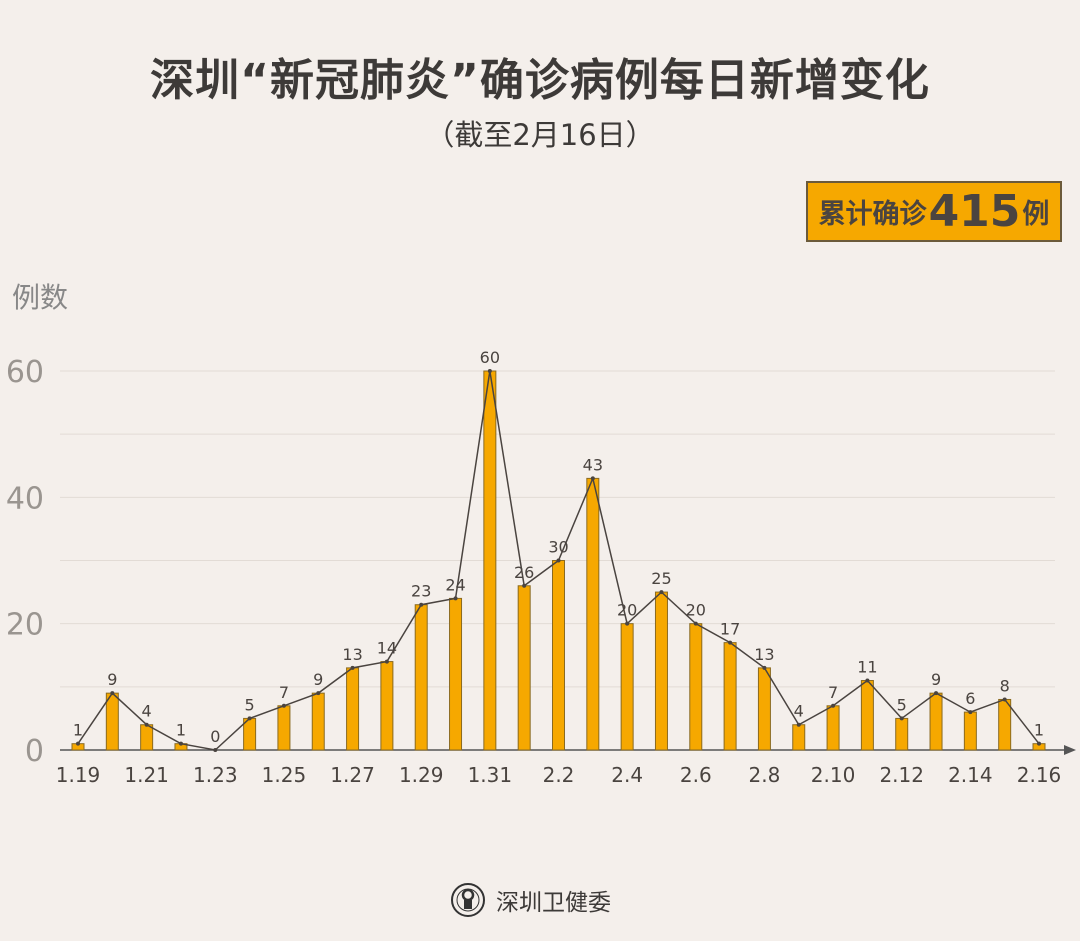 This screenshot has width=1080, height=941. I want to click on y-tick-label: 20, so click(25, 625).